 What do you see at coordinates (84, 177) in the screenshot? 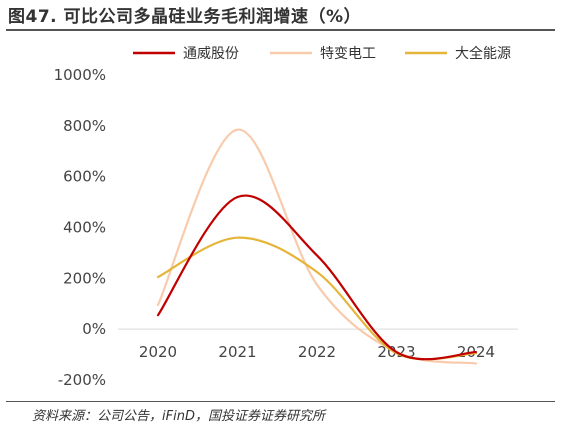
I see `y-tick-label: 600%` at bounding box center [84, 177].